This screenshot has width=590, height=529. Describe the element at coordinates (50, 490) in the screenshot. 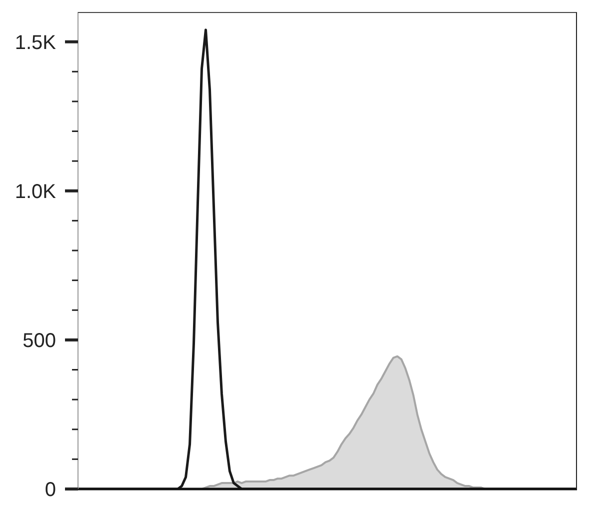

I see `y-tick-label: 0` at that location.